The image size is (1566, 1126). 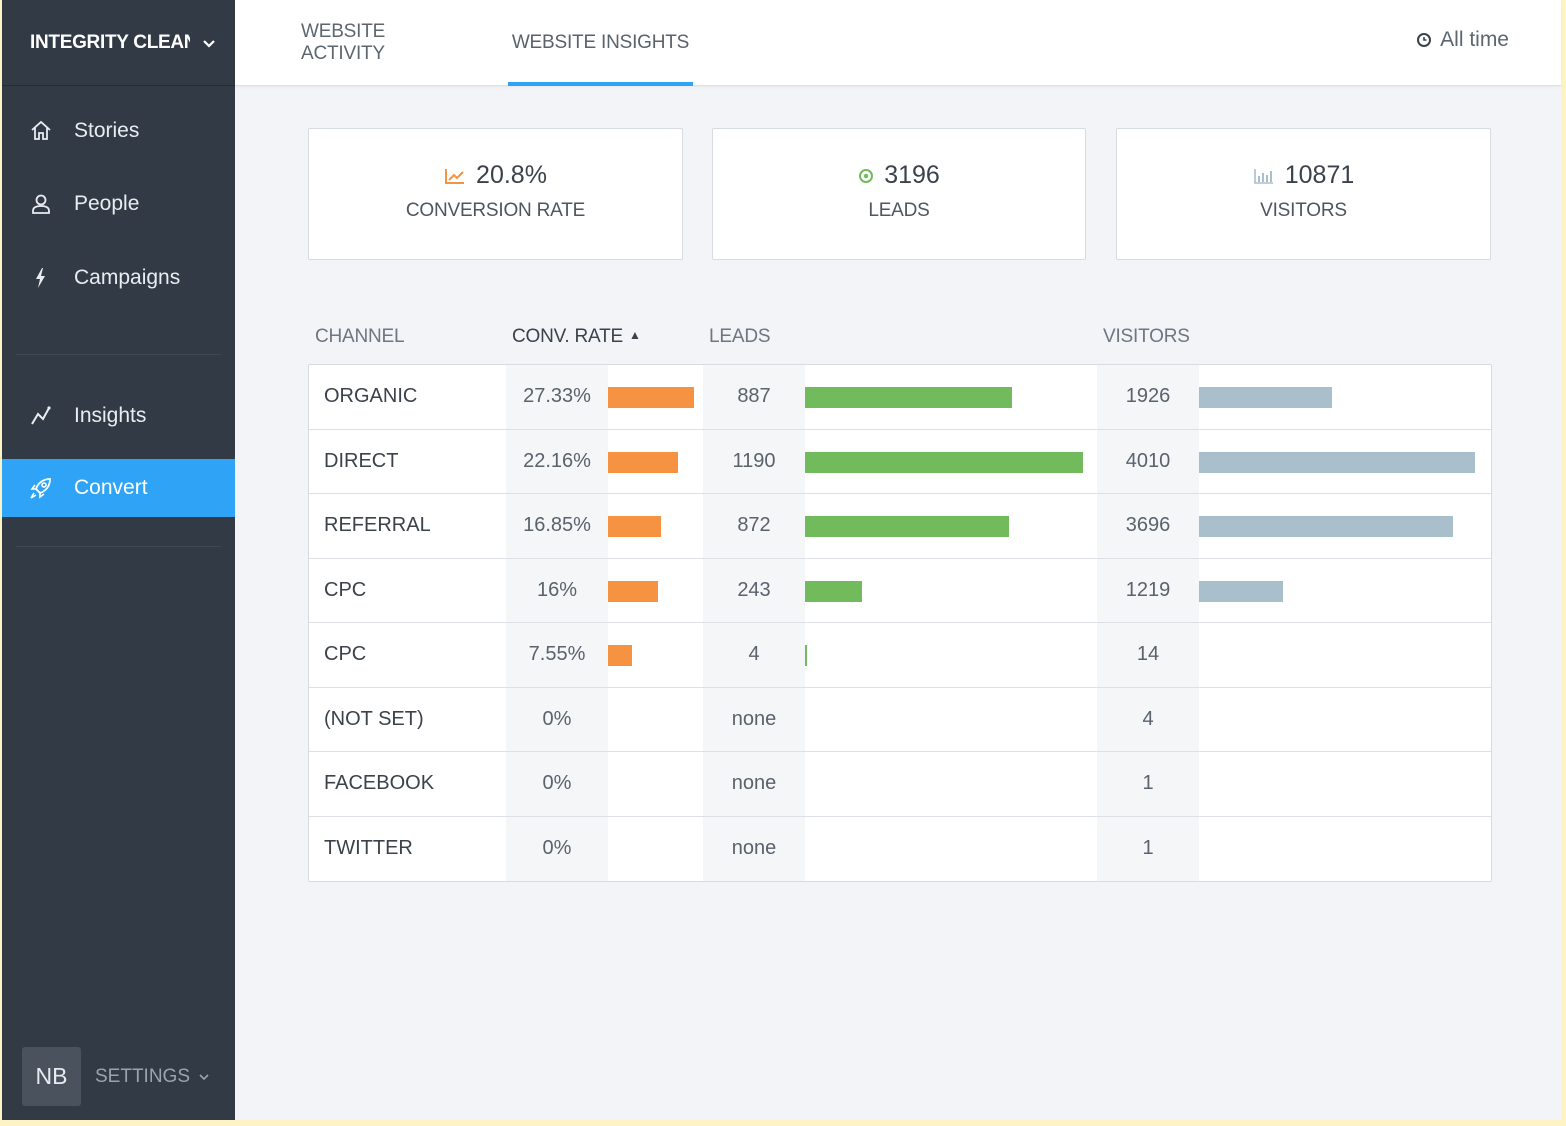 I want to click on sidebar-footer: NB SETTINGS, so click(x=116, y=1076).